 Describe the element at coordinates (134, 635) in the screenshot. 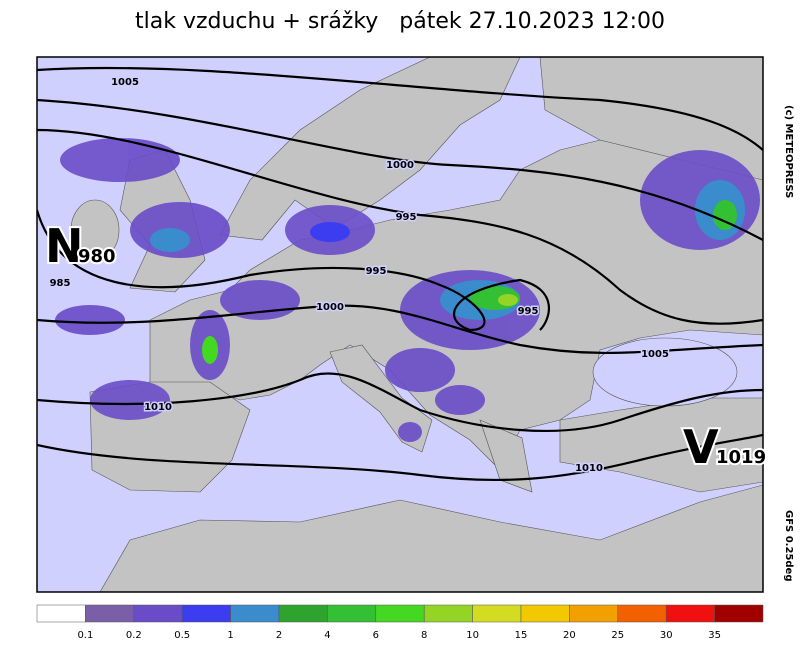

I see `legend-label: 0.2` at that location.